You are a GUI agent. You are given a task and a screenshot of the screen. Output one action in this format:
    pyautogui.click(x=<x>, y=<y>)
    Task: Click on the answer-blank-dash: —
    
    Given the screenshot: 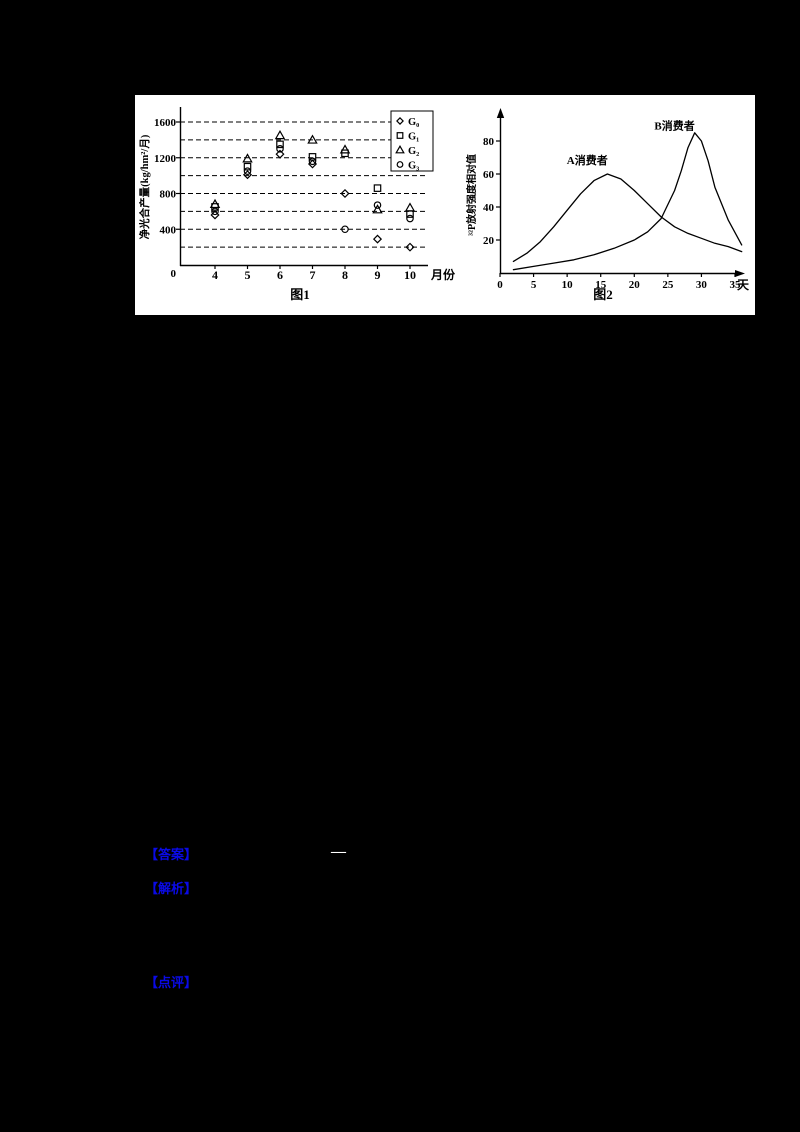 What is the action you would take?
    pyautogui.click(x=338, y=852)
    